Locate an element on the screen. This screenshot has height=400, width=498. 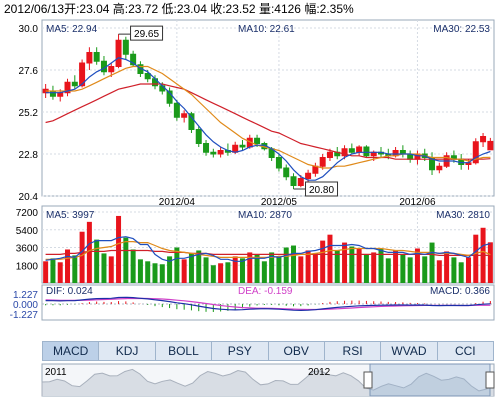
quote-date: 2012/06/13 is located at coordinates (34, 9).